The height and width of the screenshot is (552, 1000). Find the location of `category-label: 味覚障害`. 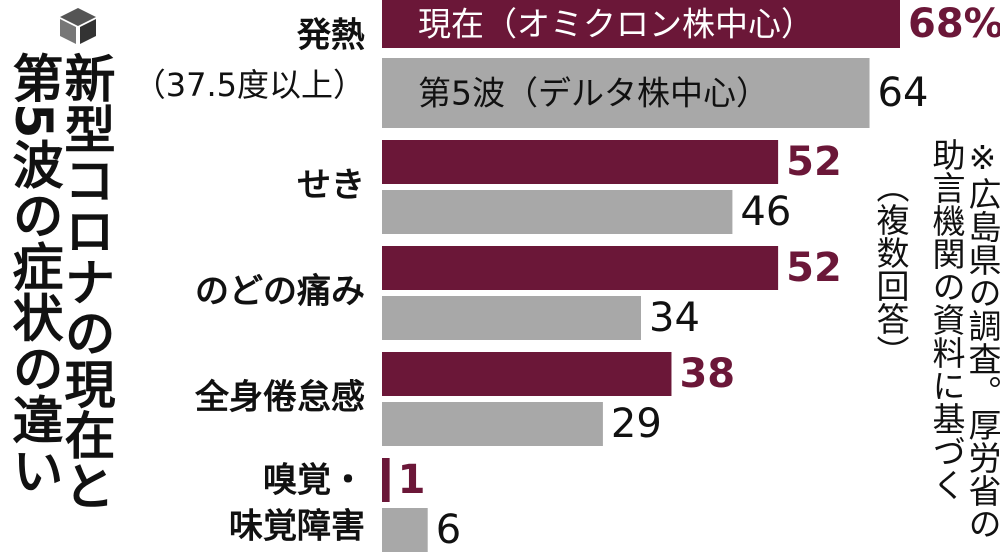

category-label: 味覚障害 is located at coordinates (297, 527).